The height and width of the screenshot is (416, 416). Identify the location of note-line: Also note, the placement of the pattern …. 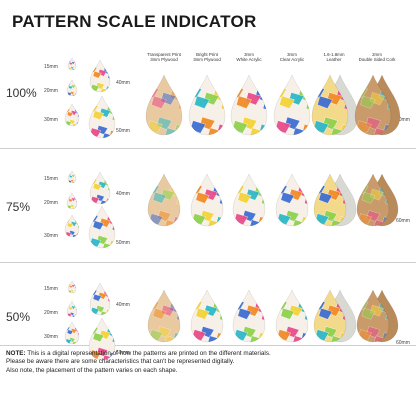
(92, 370).